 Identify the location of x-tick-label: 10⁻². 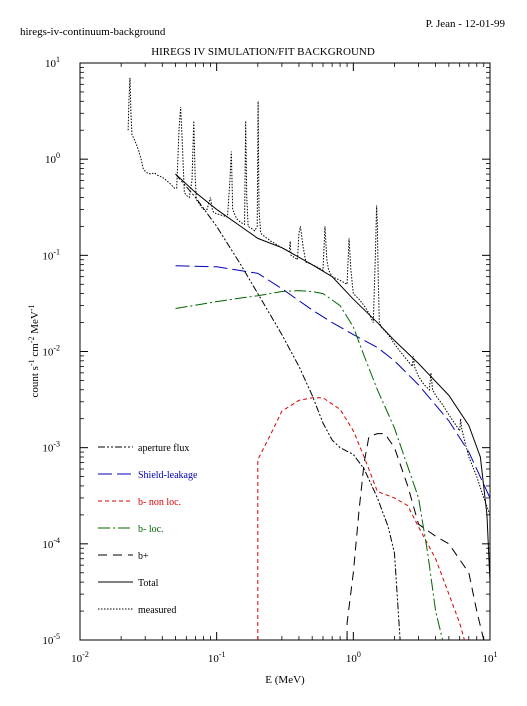
(80, 657).